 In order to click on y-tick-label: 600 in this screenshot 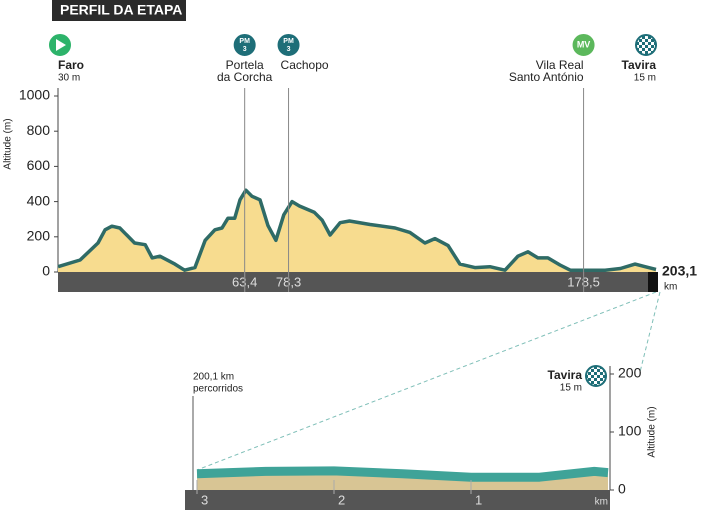, I will do `click(39, 165)`.